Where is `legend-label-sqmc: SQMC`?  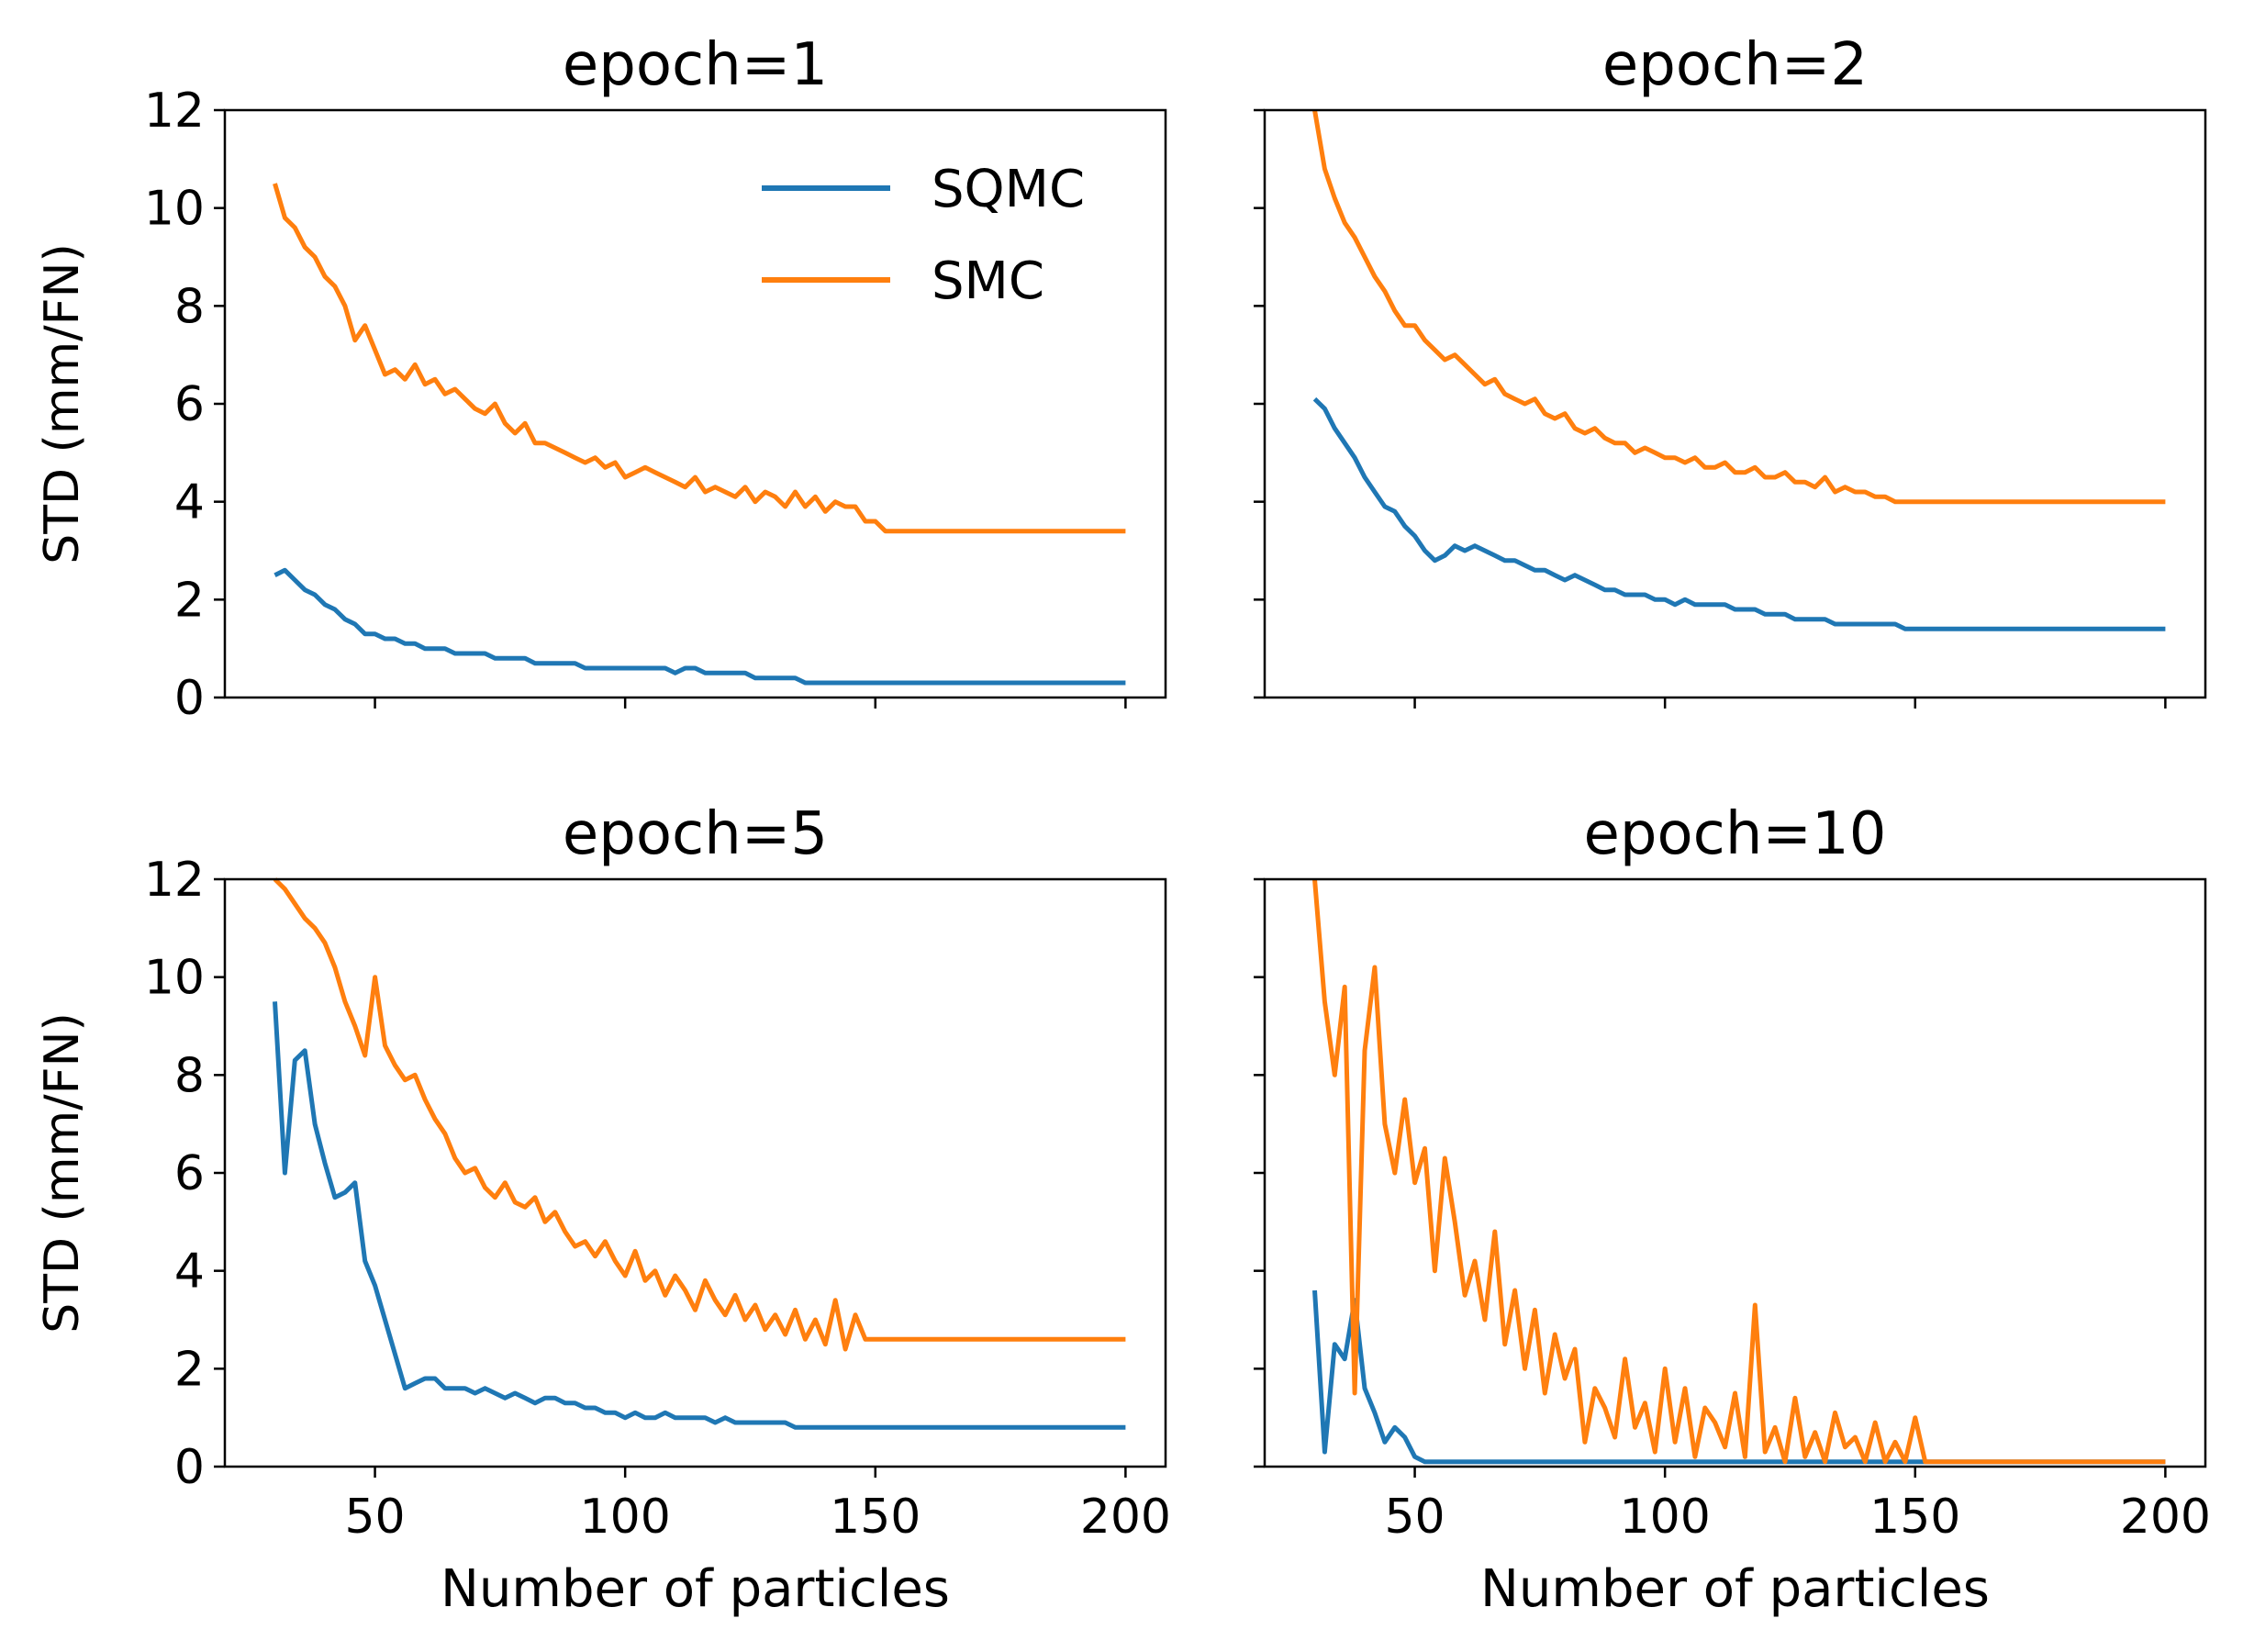 legend-label-sqmc: SQMC is located at coordinates (1009, 190).